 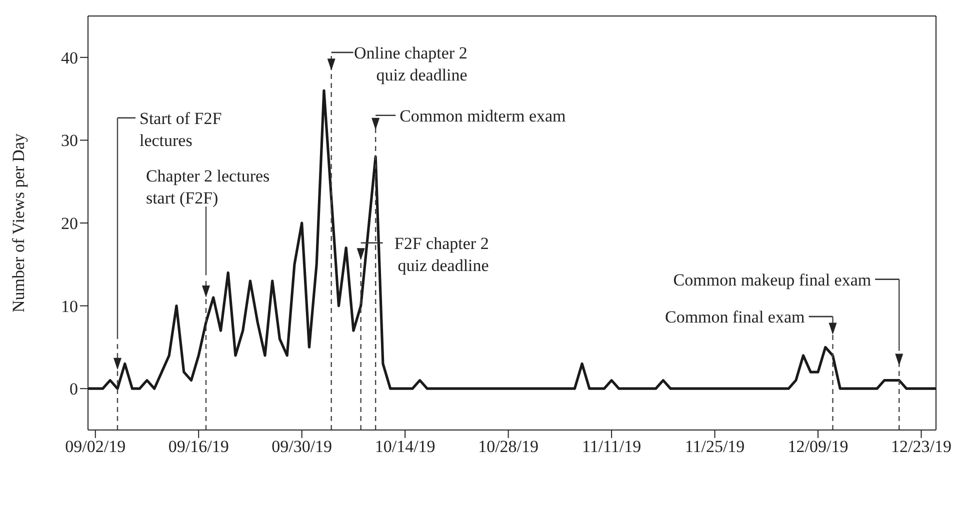 What do you see at coordinates (441, 254) in the screenshot?
I see `ref-line-label: F2F chapter 2 quiz deadline` at bounding box center [441, 254].